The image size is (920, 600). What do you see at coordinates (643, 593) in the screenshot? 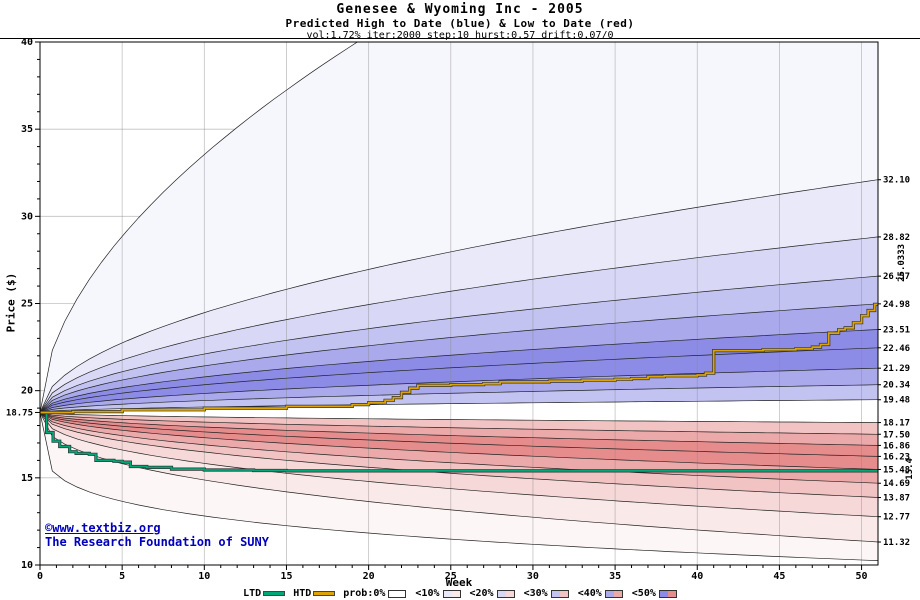
I see `legend-prob-5-label: <50%` at bounding box center [643, 593].